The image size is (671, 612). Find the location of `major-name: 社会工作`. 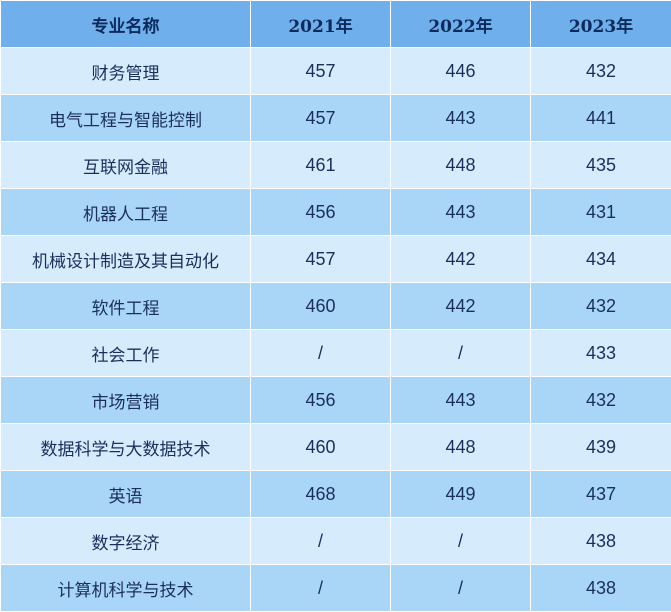

major-name: 社会工作 is located at coordinates (125, 353).